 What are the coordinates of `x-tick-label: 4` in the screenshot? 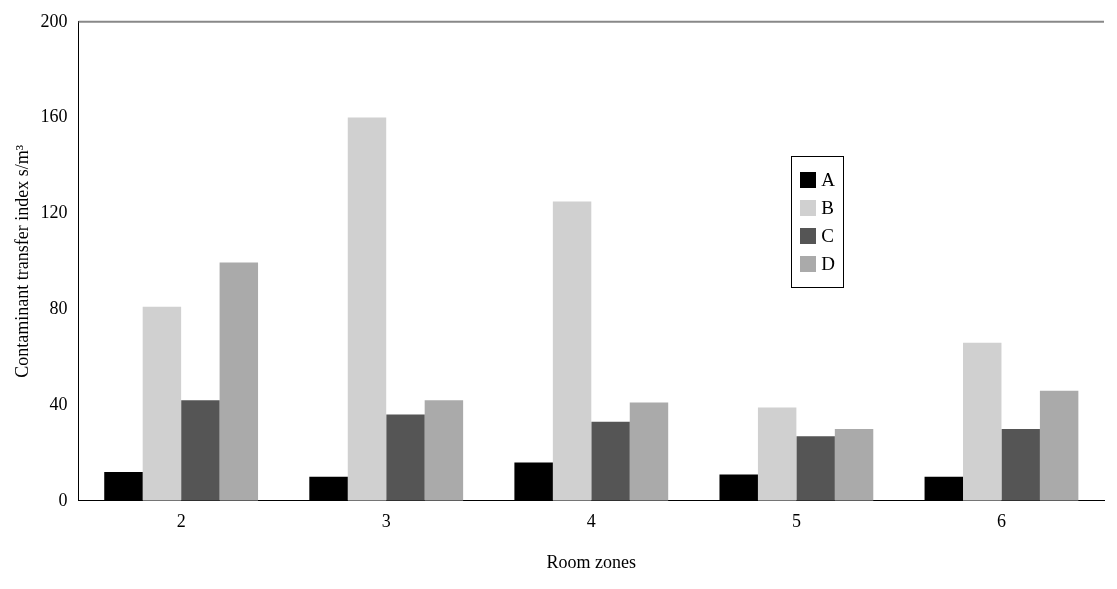 It's located at (591, 521).